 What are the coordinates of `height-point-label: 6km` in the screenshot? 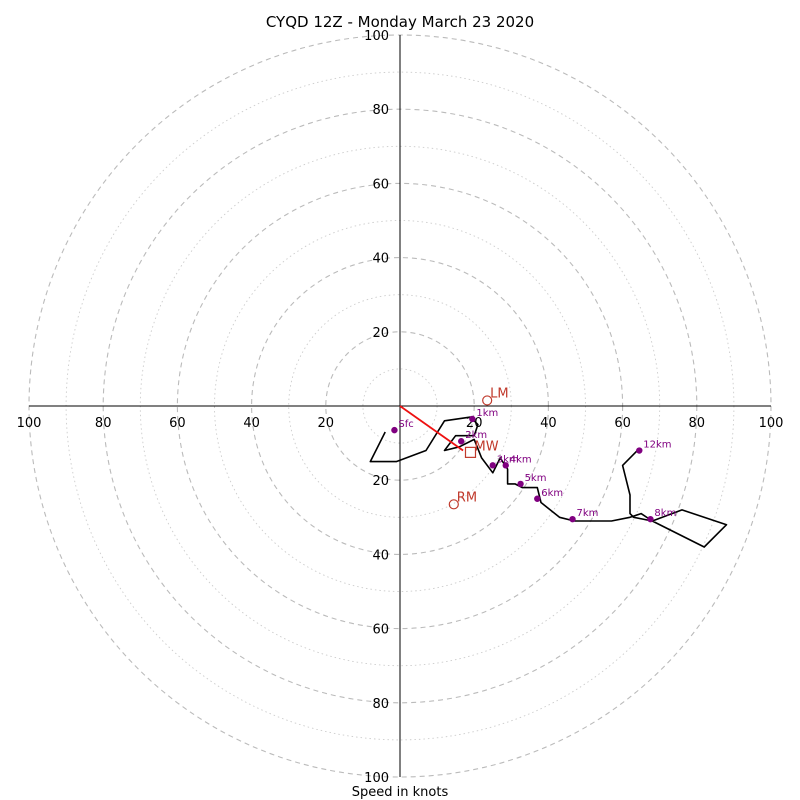 It's located at (552, 493).